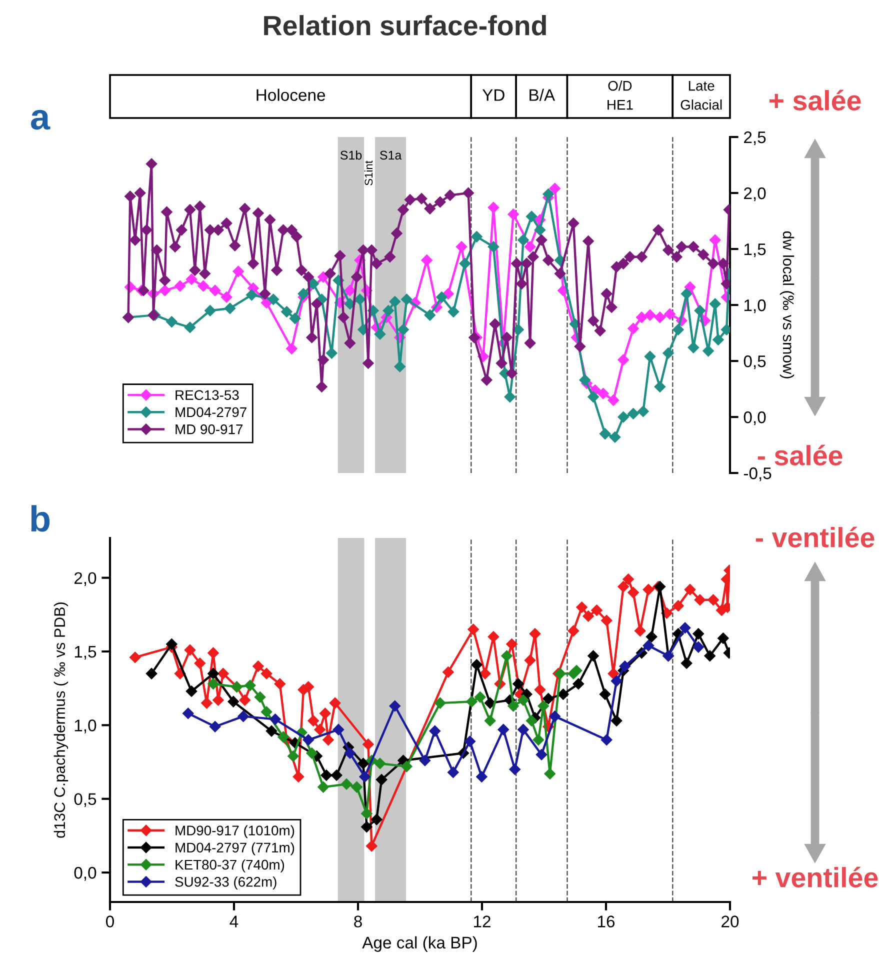 The width and height of the screenshot is (879, 969). What do you see at coordinates (368, 173) in the screenshot?
I see `band-label: S1int` at bounding box center [368, 173].